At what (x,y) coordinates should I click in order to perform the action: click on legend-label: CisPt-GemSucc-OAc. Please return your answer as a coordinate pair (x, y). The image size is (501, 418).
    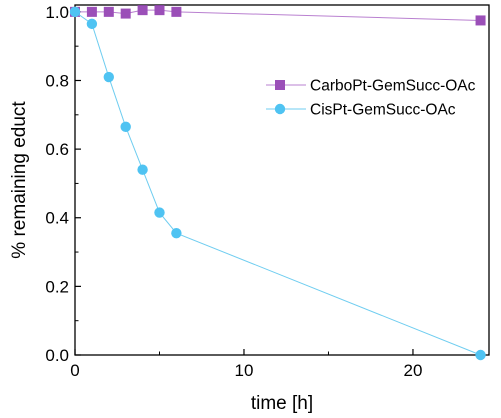
    Looking at the image, I should click on (383, 110).